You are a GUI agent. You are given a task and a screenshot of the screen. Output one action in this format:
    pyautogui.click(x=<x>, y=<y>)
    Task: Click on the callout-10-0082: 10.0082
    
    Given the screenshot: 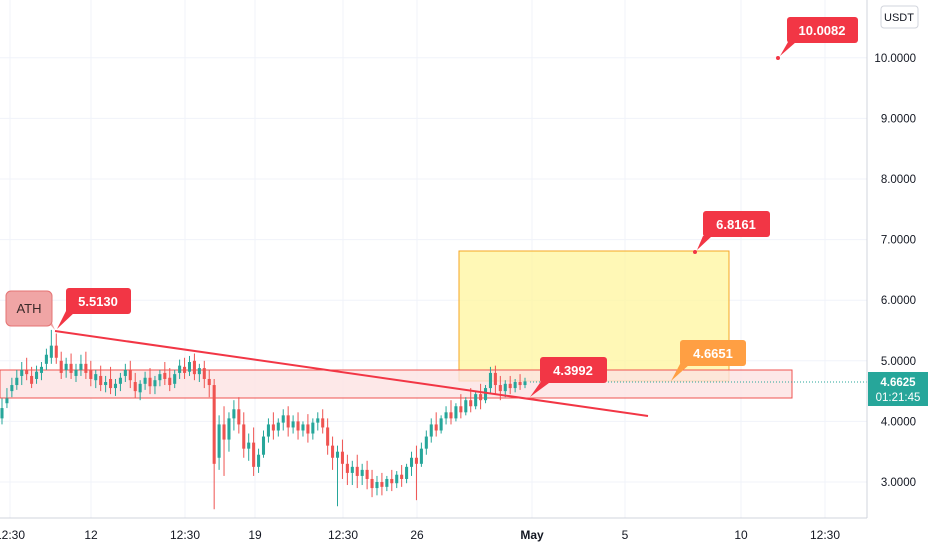 What is the action you would take?
    pyautogui.click(x=817, y=38)
    